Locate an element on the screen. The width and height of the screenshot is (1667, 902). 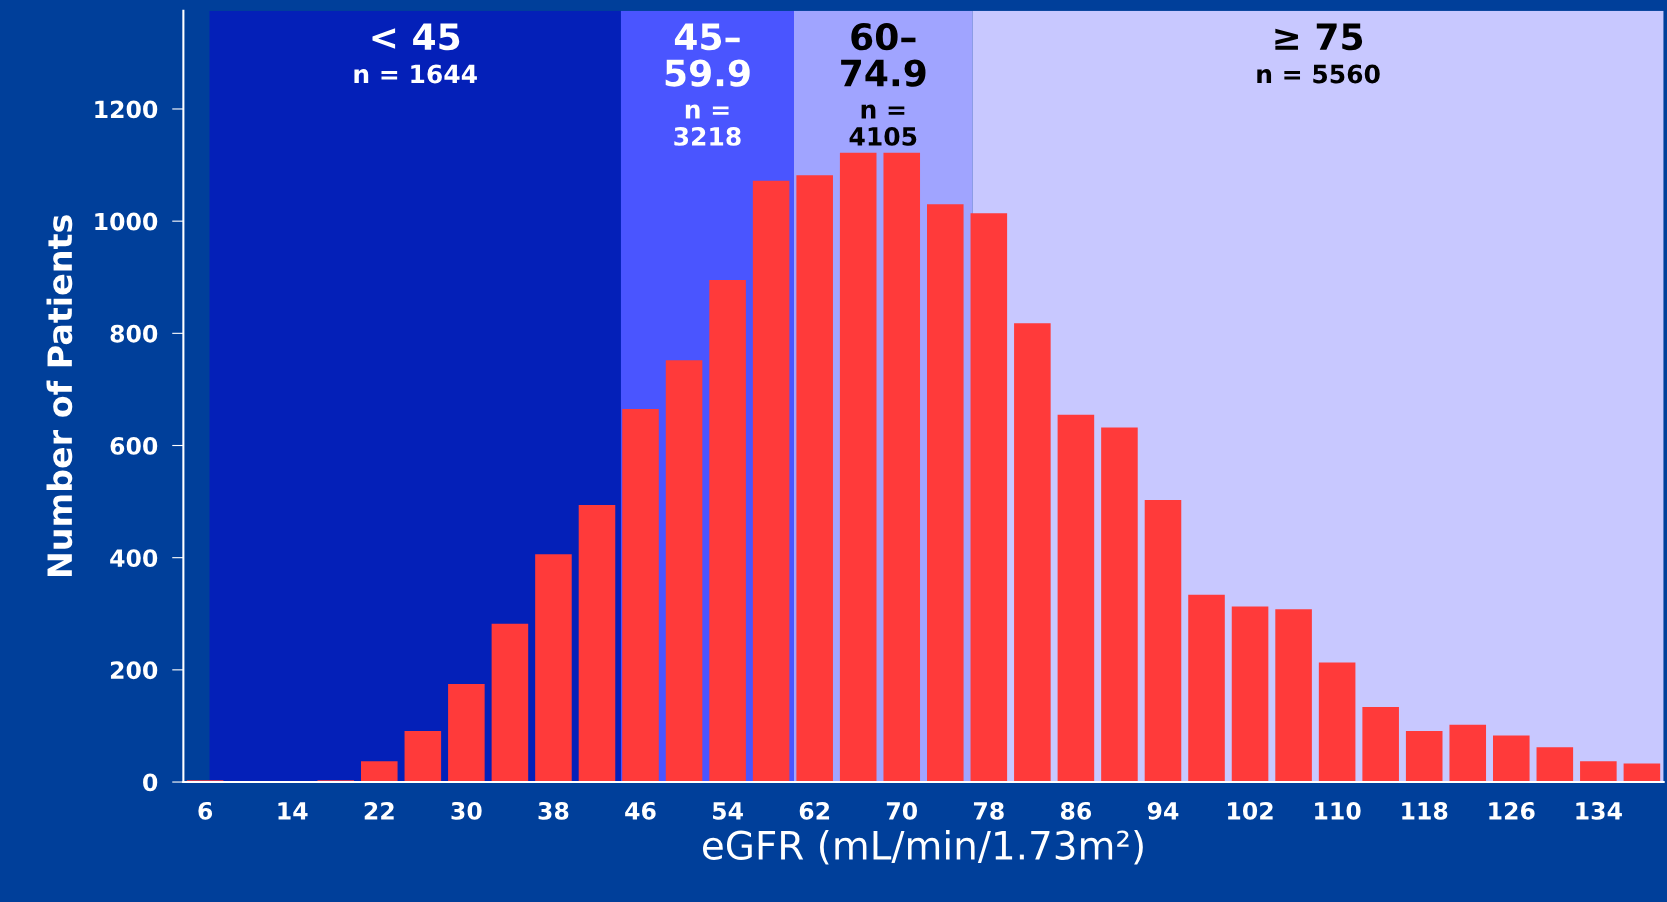
y-tick-label: 400 is located at coordinates (134, 558).